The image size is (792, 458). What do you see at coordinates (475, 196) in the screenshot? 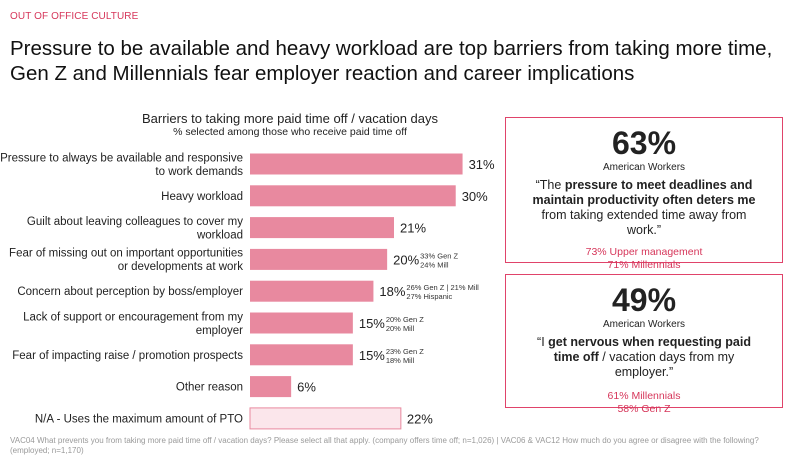
I see `value-label: 30%` at bounding box center [475, 196].